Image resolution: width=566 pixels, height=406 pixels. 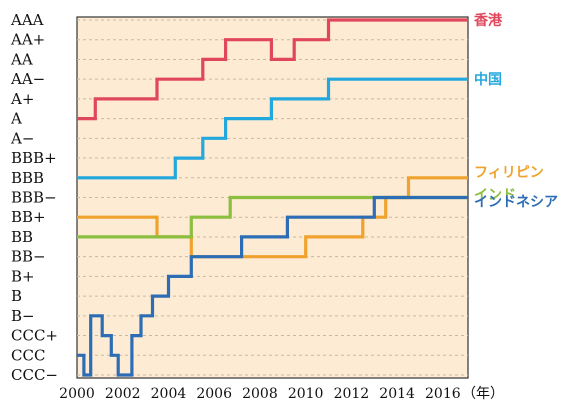 I want to click on series-label-1: 中国, so click(x=488, y=79).